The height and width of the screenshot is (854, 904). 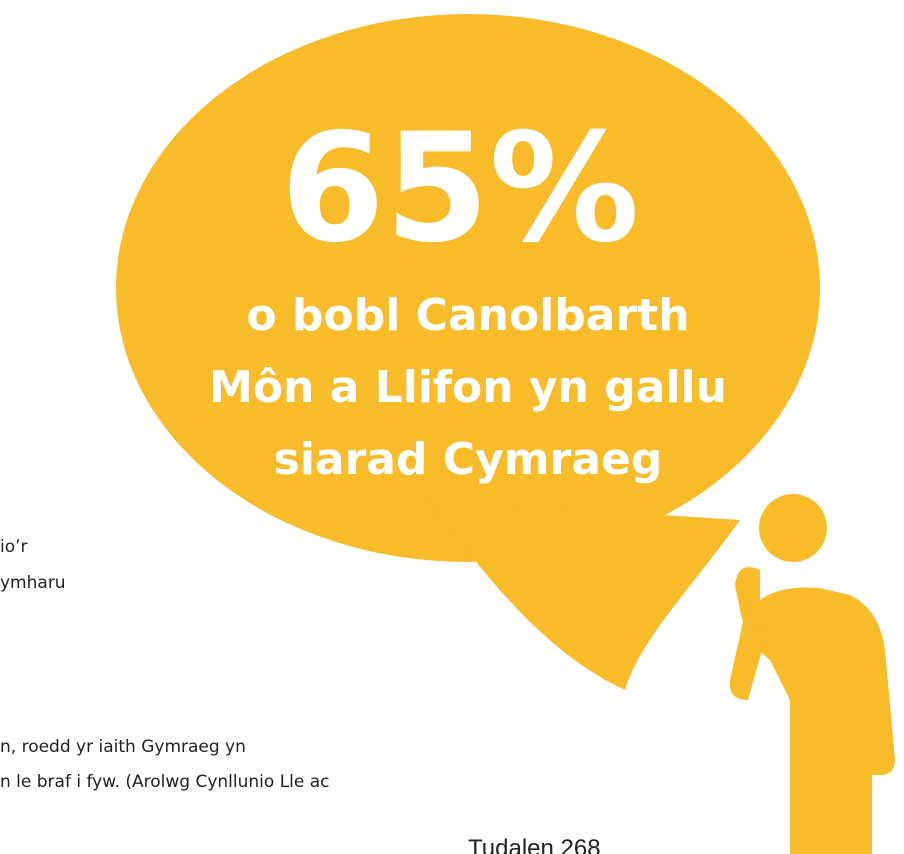 What do you see at coordinates (812, 674) in the screenshot?
I see `person-icon` at bounding box center [812, 674].